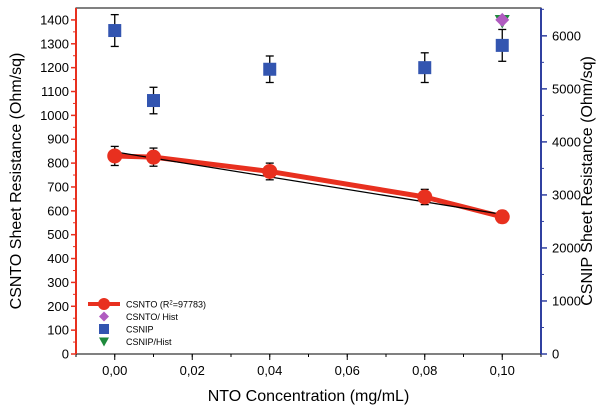  I want to click on y-axis-label-left: CSNTO Sheet Resistance (Ohm/sq), so click(16, 181).